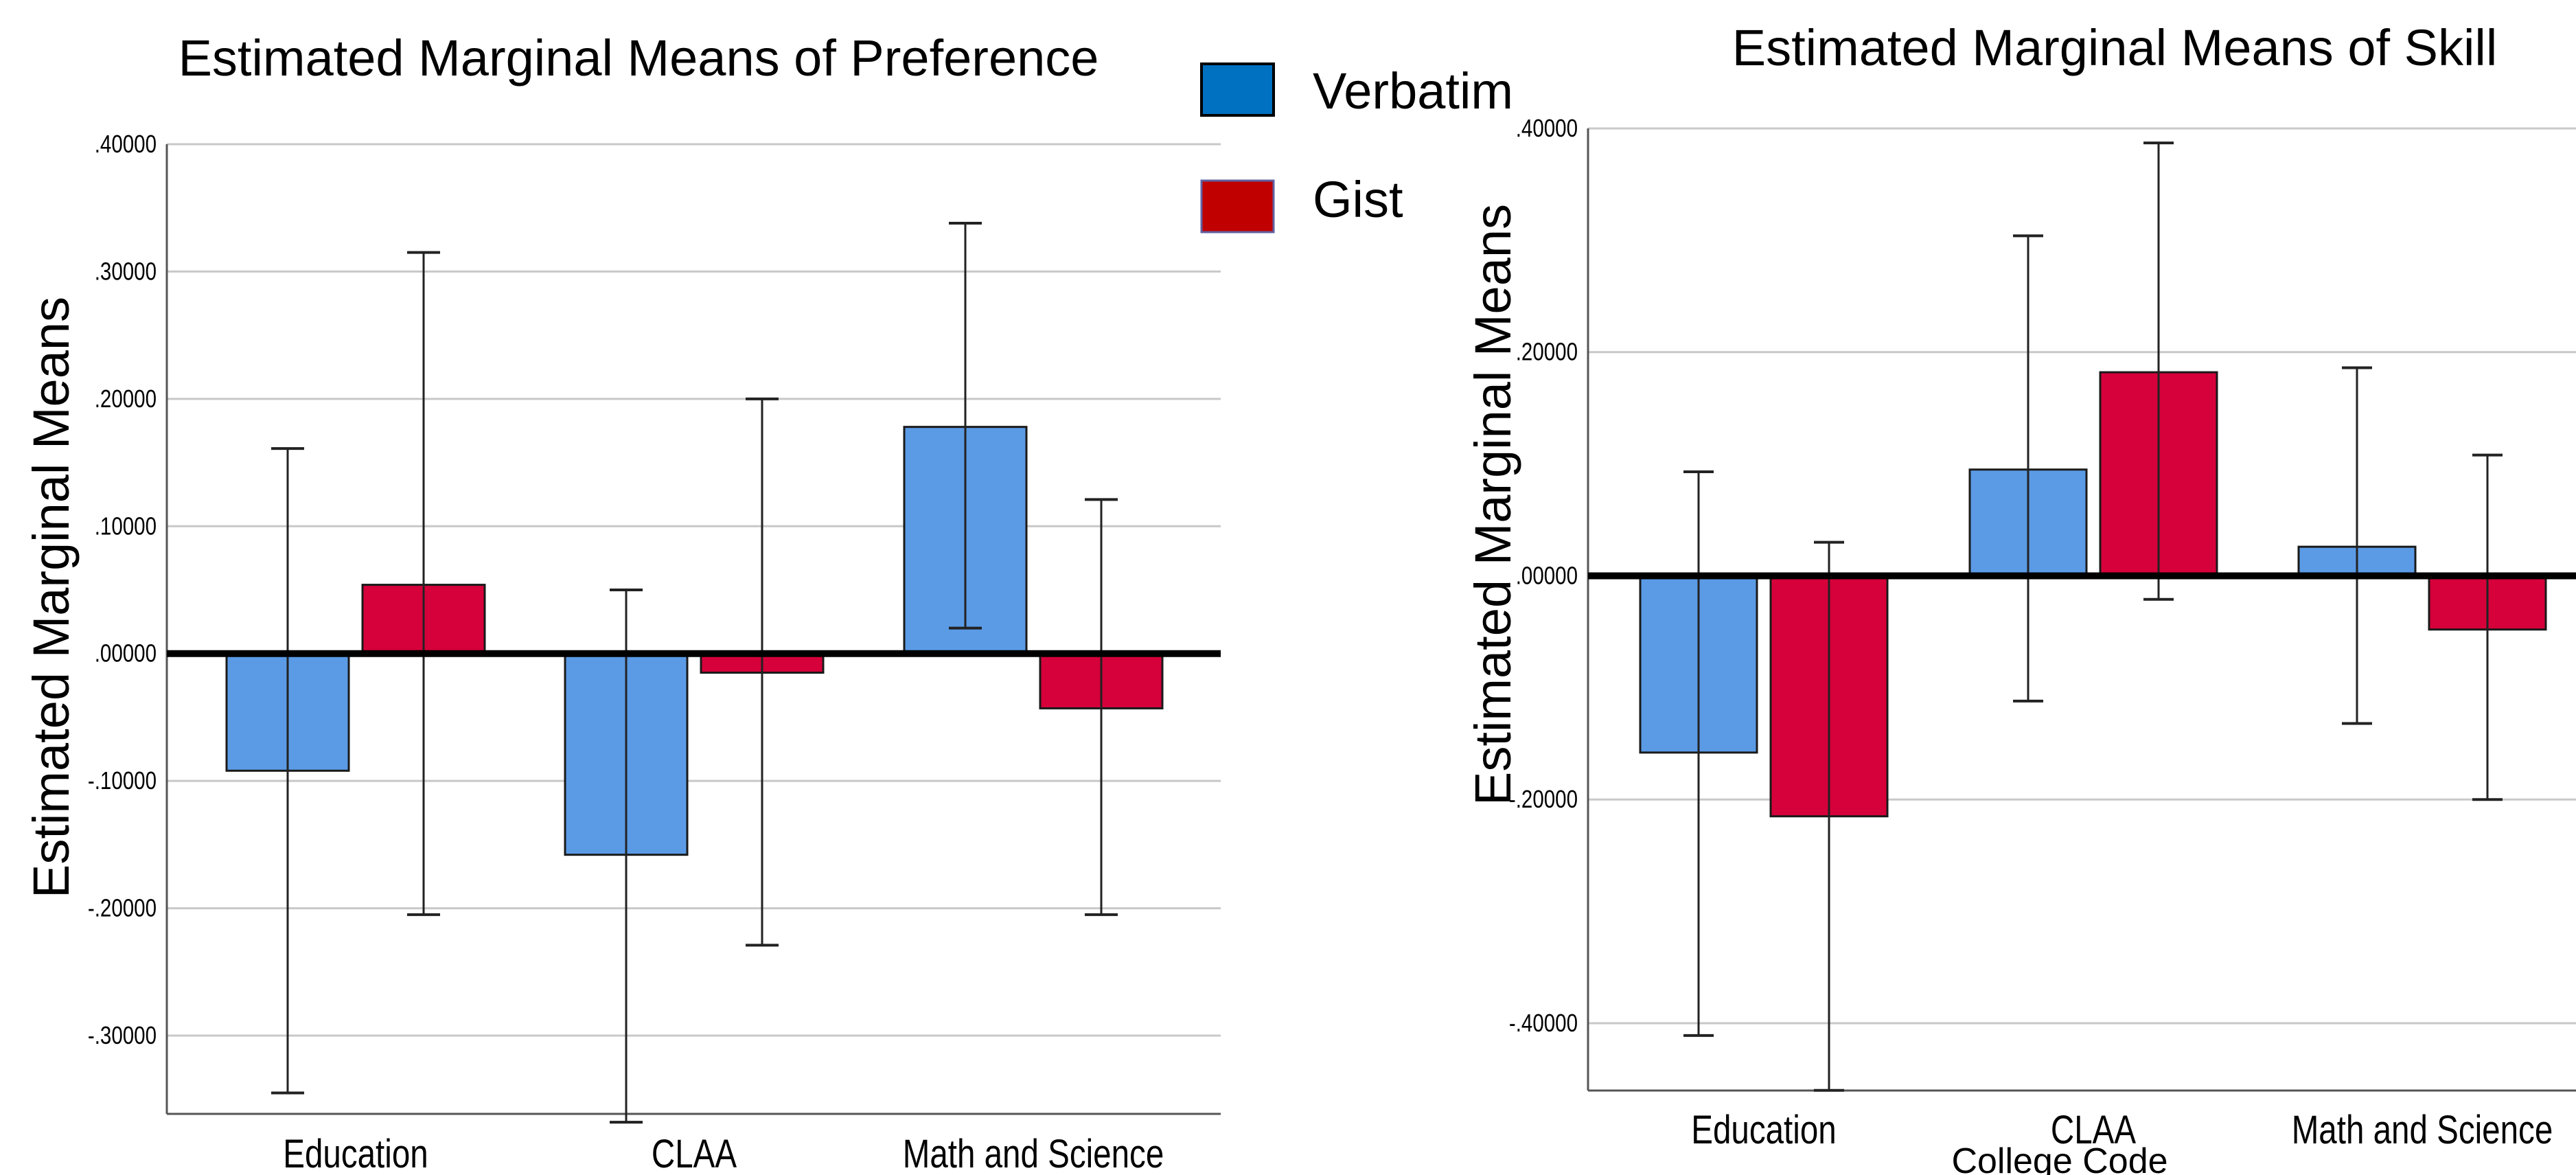 The image size is (2576, 1175). I want to click on skill-chart-title: Estimated Marginal Means of Skill, so click(2115, 47).